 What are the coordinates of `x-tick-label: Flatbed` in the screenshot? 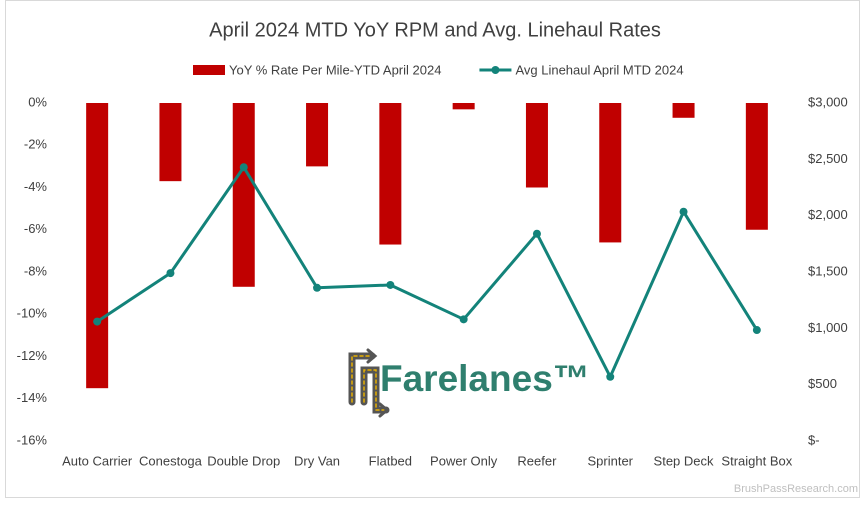 It's located at (390, 460).